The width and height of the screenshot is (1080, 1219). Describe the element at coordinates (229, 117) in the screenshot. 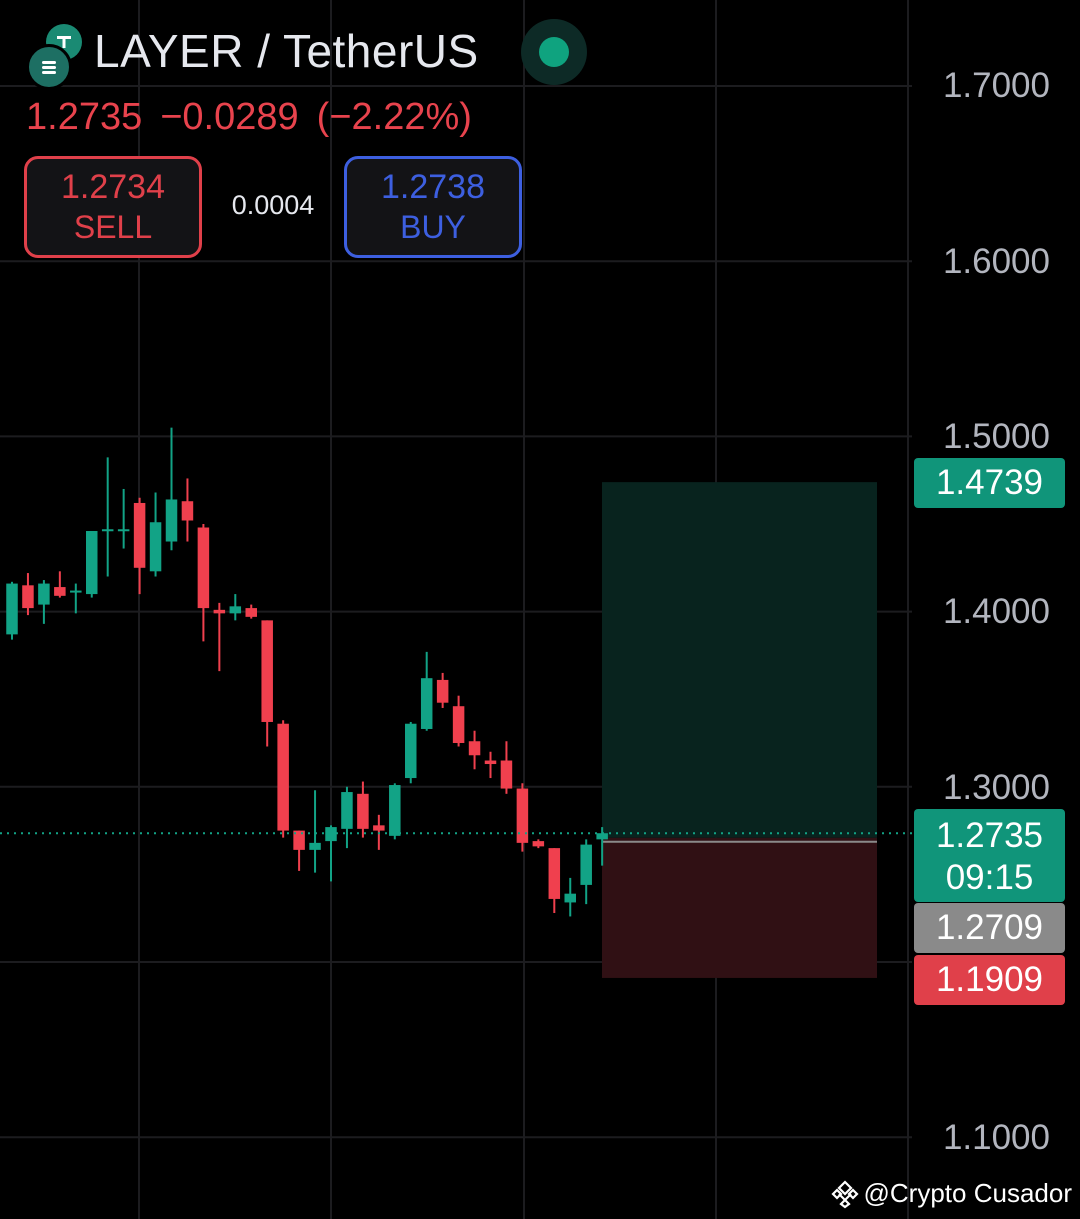

I see `price-change: −0.0289` at that location.